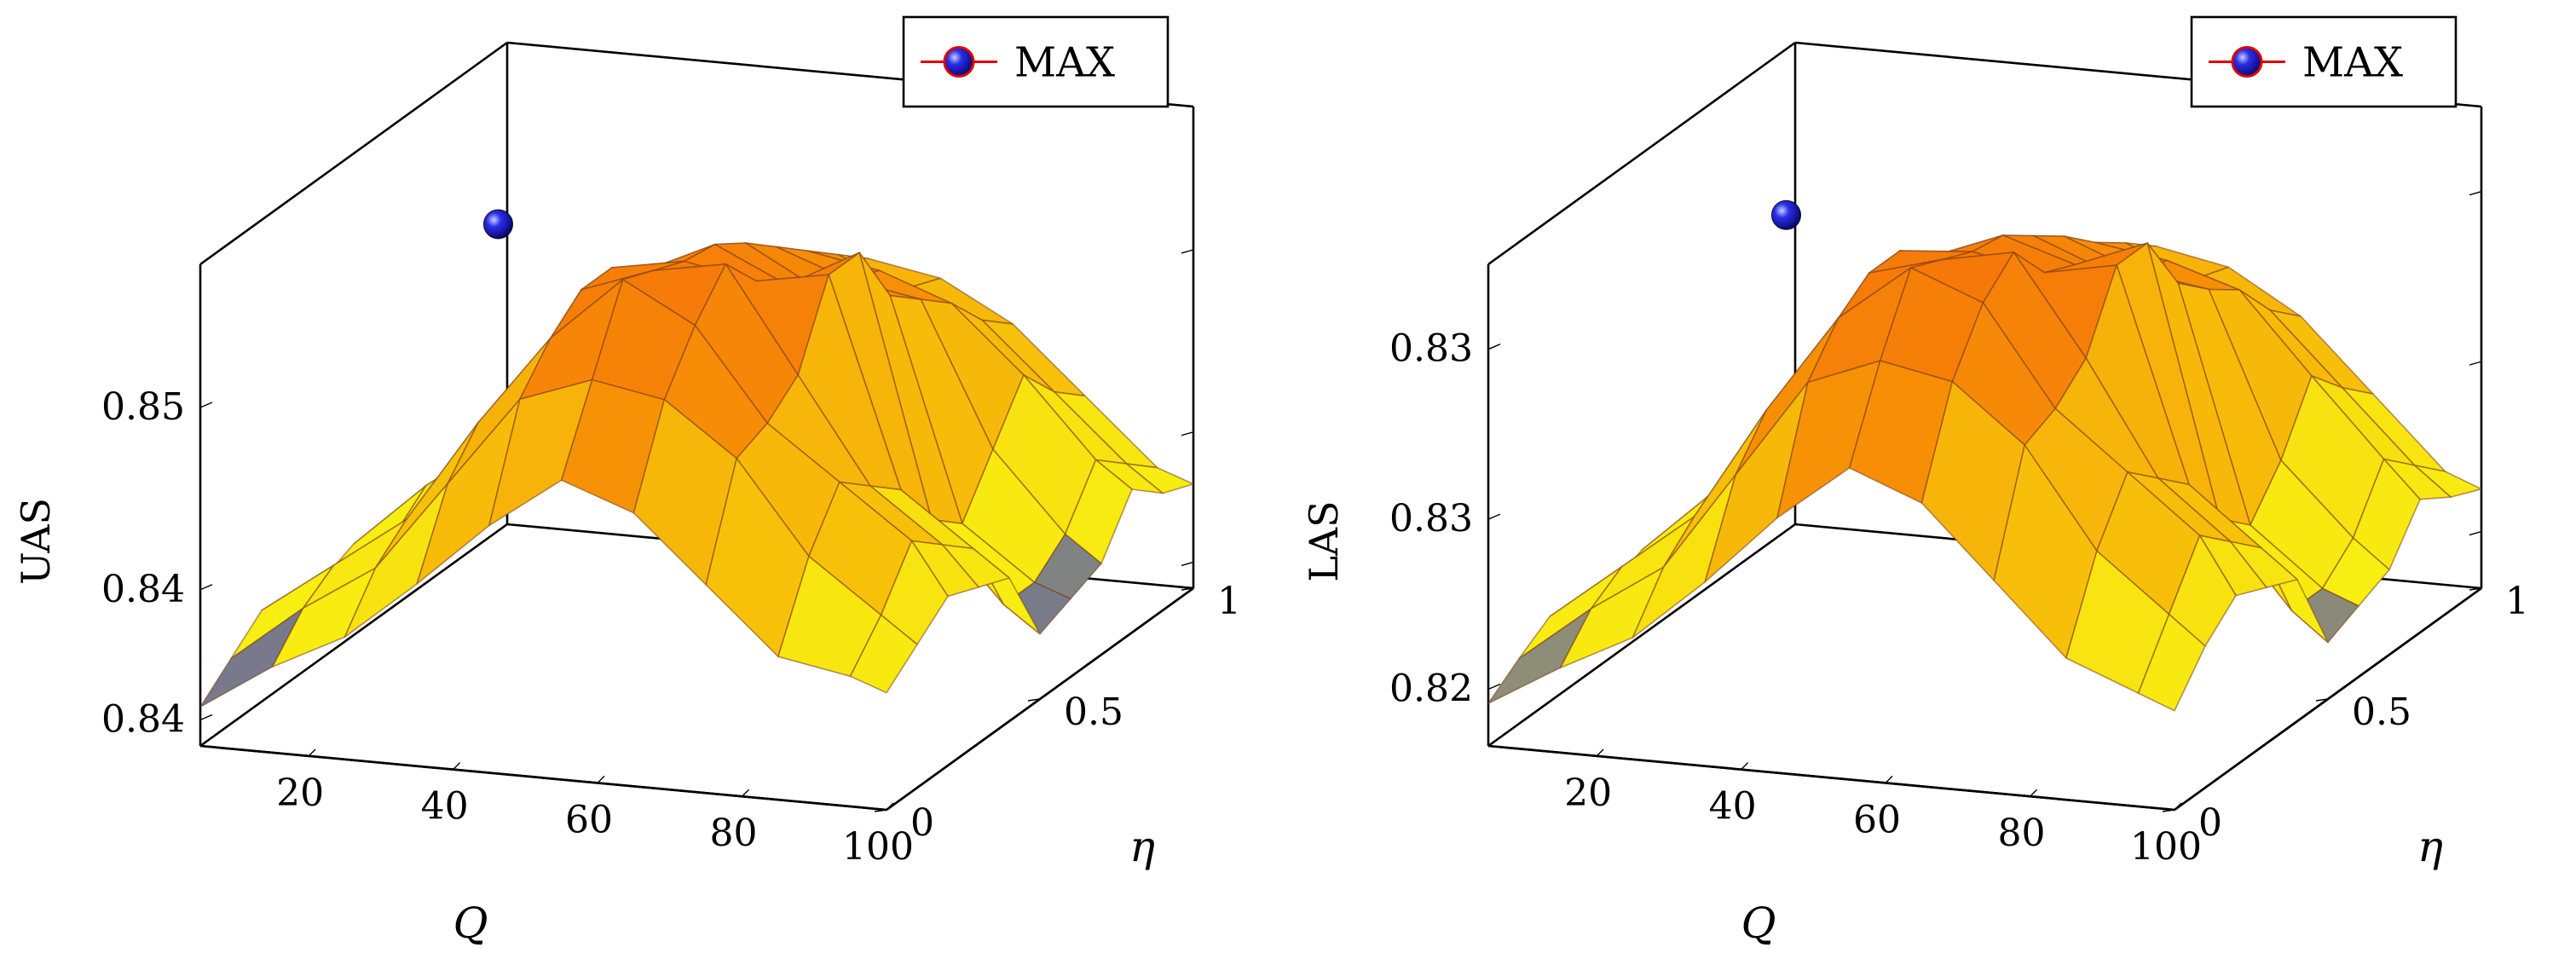  What do you see at coordinates (1093, 712) in the screenshot?
I see `chart0-y-tick-label: 0.5` at bounding box center [1093, 712].